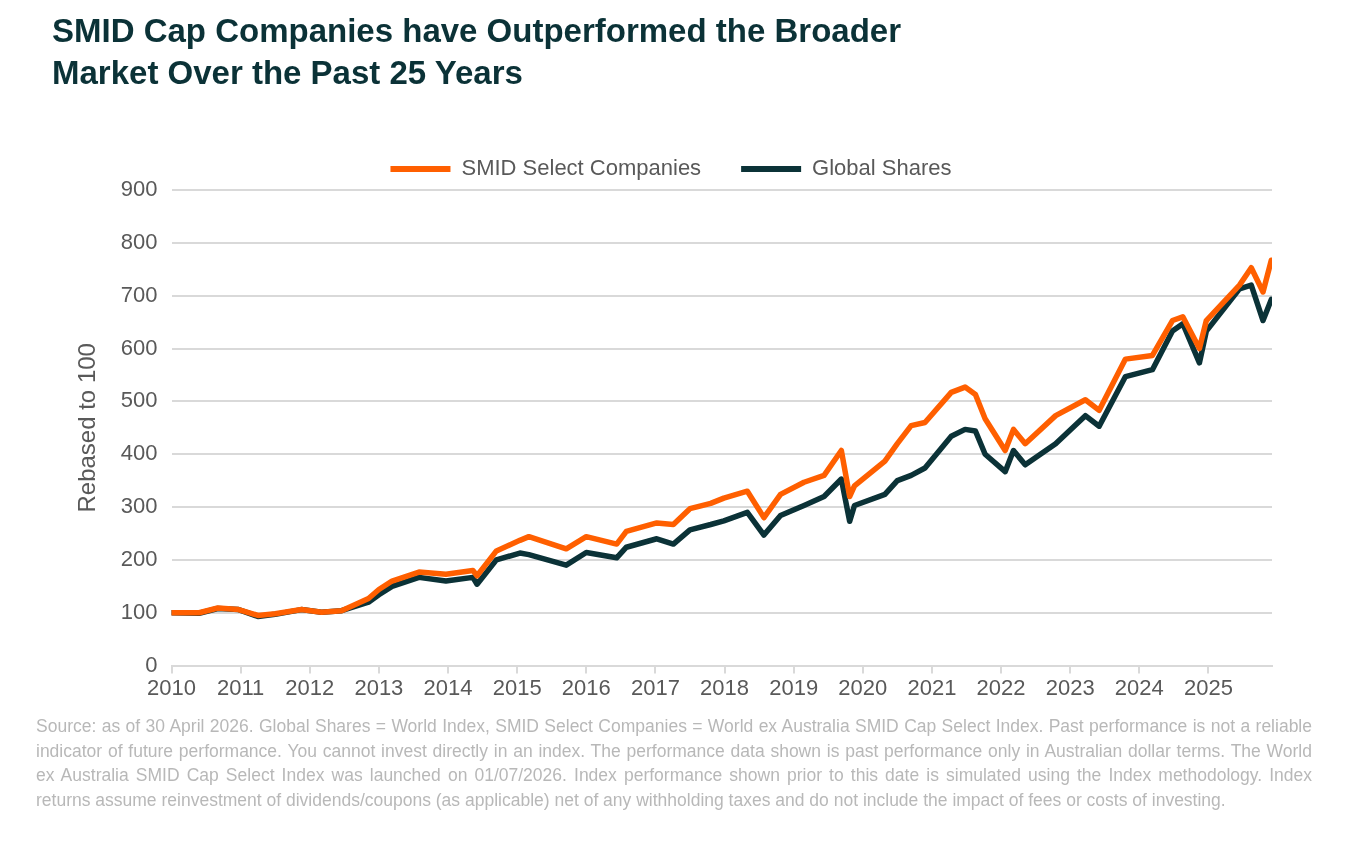  Describe the element at coordinates (310, 687) in the screenshot. I see `x-tick-label: 2012` at that location.